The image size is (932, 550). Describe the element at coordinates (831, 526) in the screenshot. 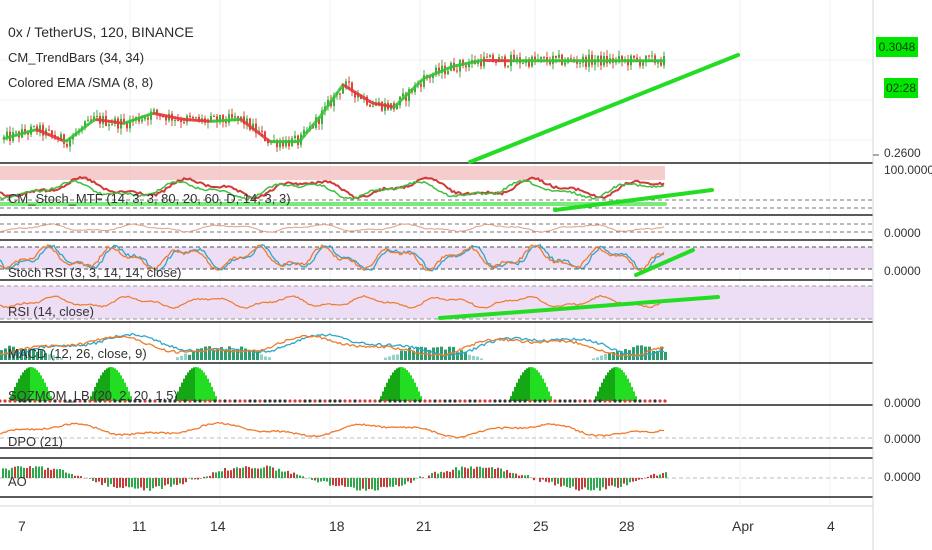

I see `x-tick-label: 4` at that location.